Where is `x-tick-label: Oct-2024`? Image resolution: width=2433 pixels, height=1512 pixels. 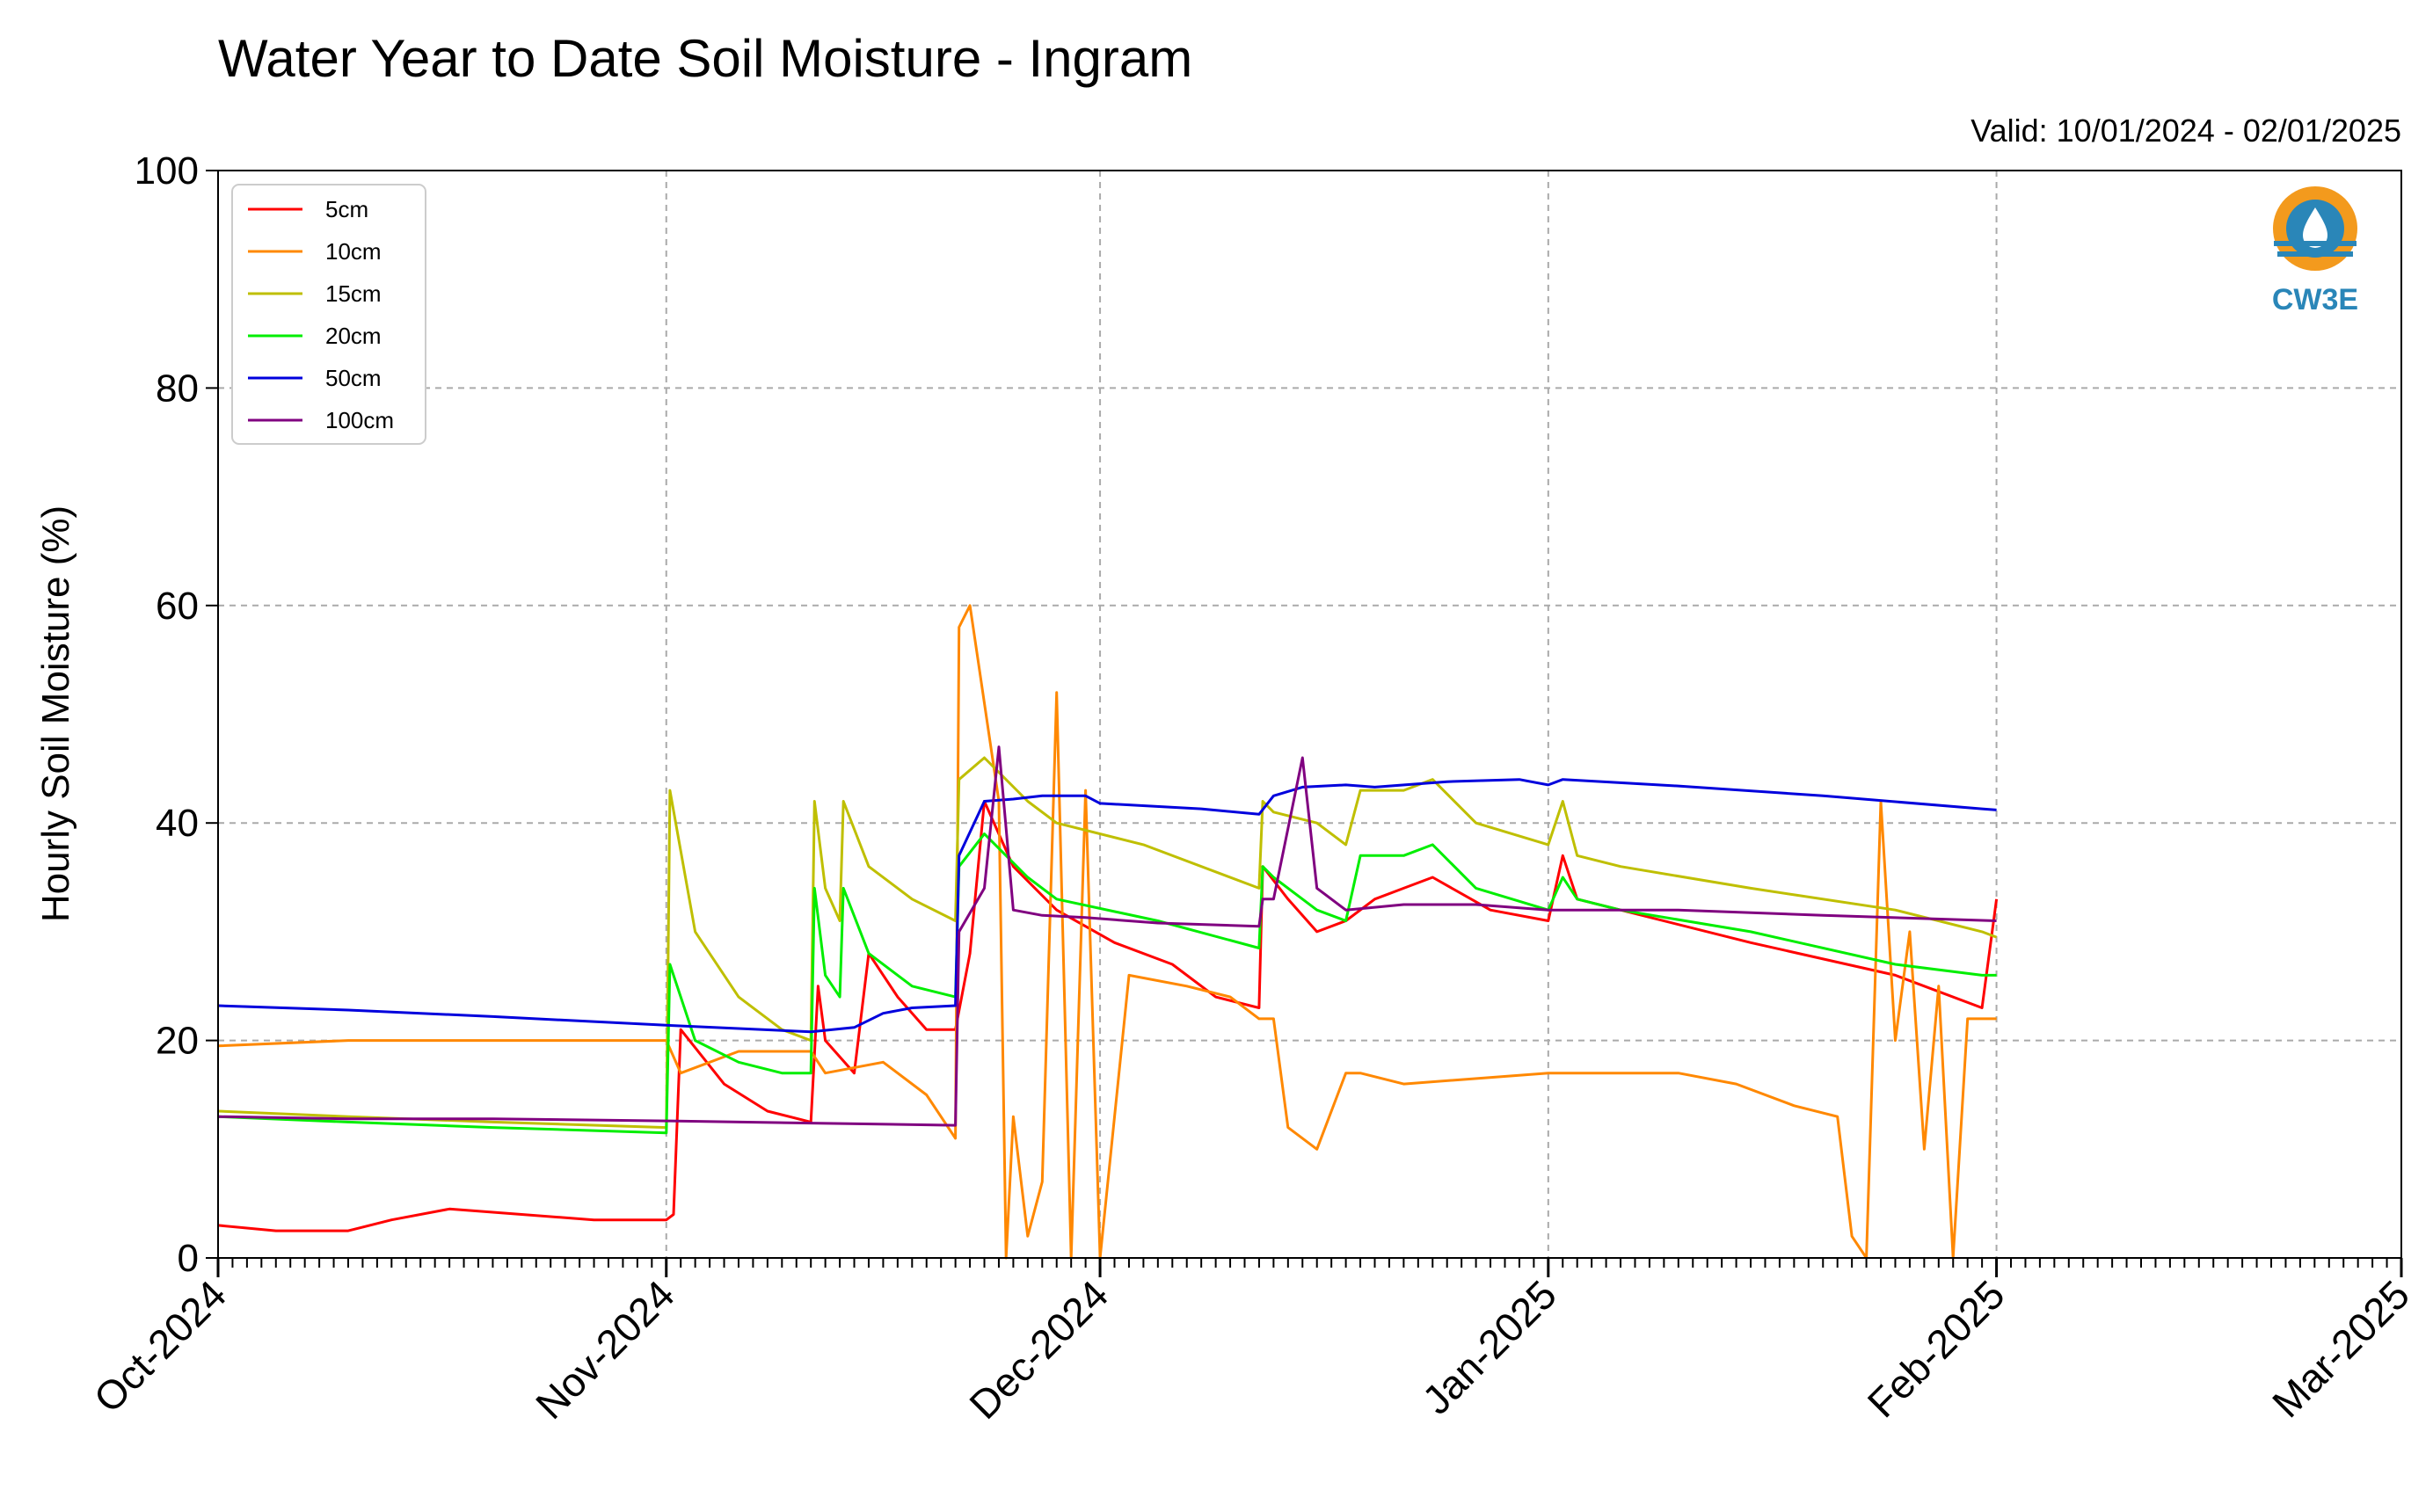 x-tick-label: Oct-2024 is located at coordinates (160, 1346).